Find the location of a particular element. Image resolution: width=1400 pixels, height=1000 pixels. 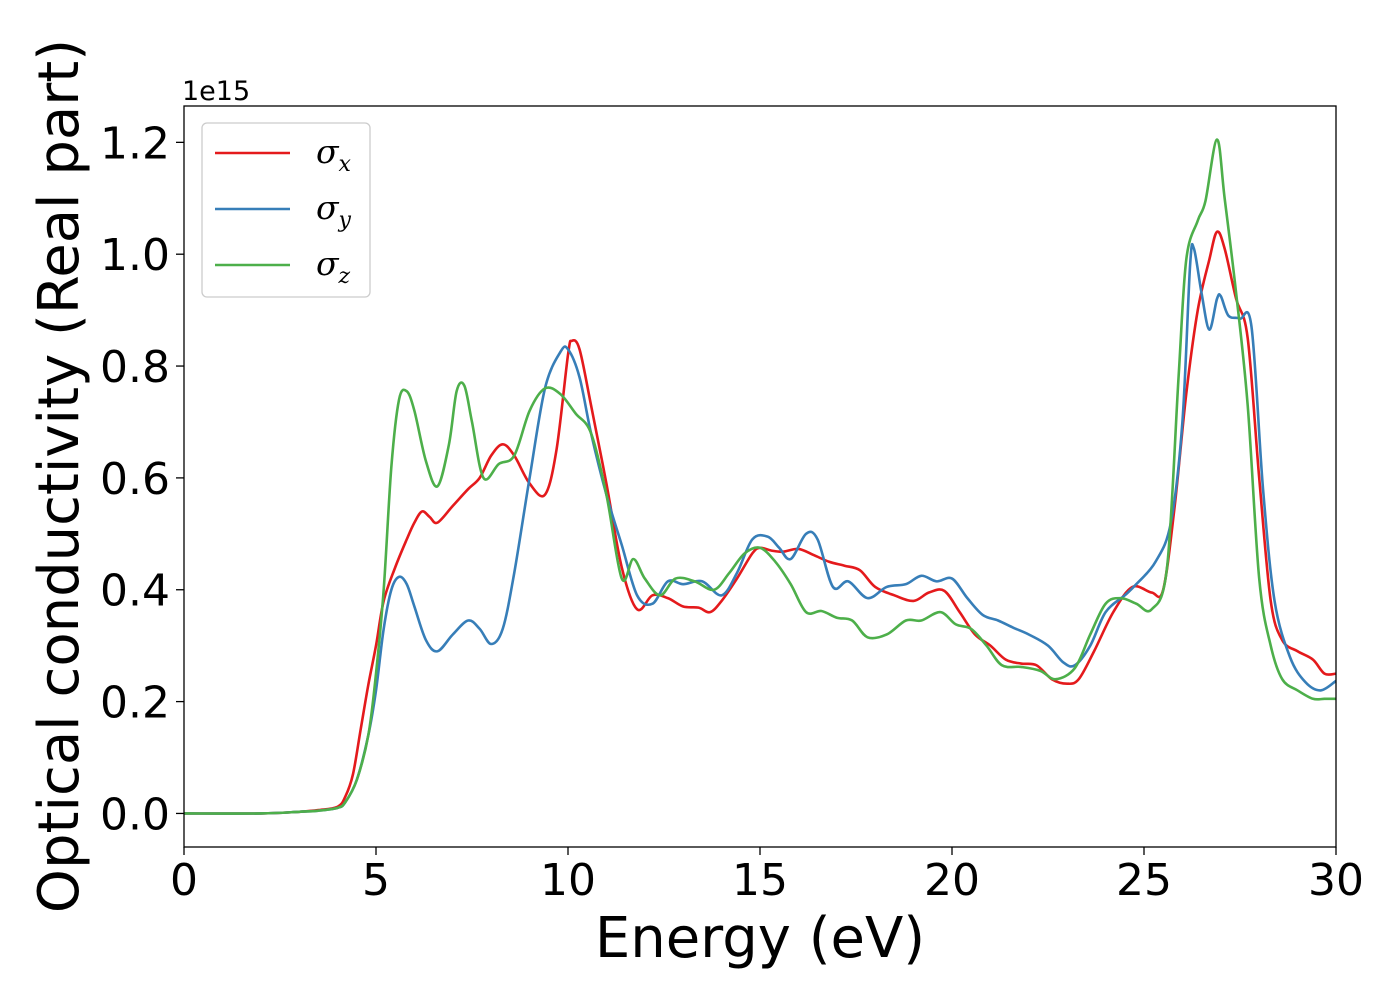

legend-label-y: σy is located at coordinates (334, 210).